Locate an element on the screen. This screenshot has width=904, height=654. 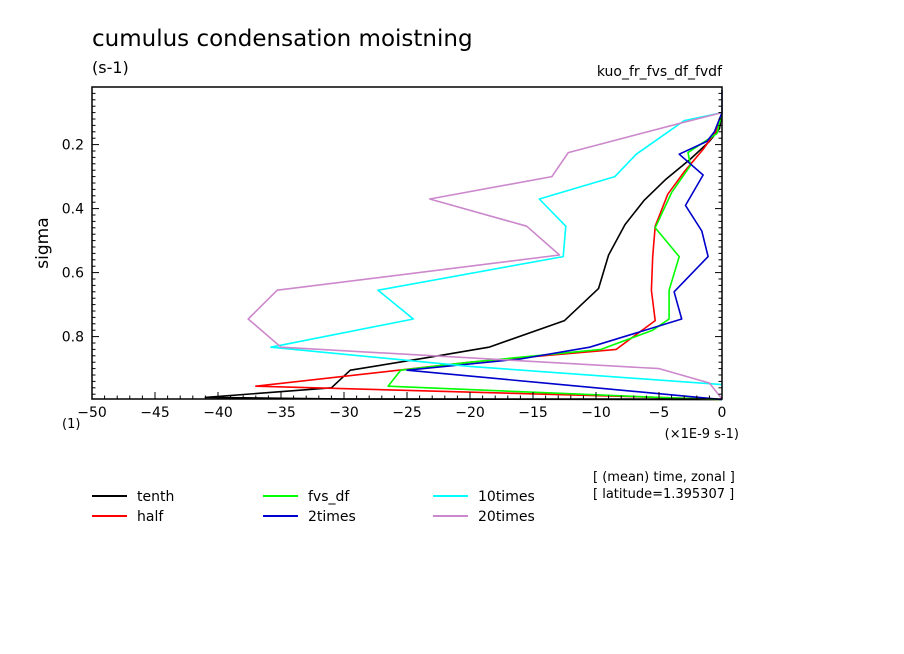
x-tick-label: −25 is located at coordinates (407, 413).